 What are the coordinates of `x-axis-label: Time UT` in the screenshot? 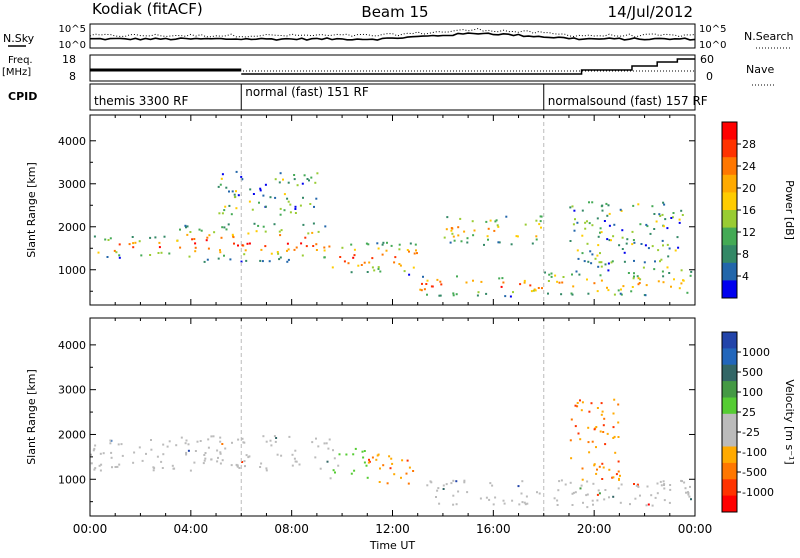 It's located at (392, 545).